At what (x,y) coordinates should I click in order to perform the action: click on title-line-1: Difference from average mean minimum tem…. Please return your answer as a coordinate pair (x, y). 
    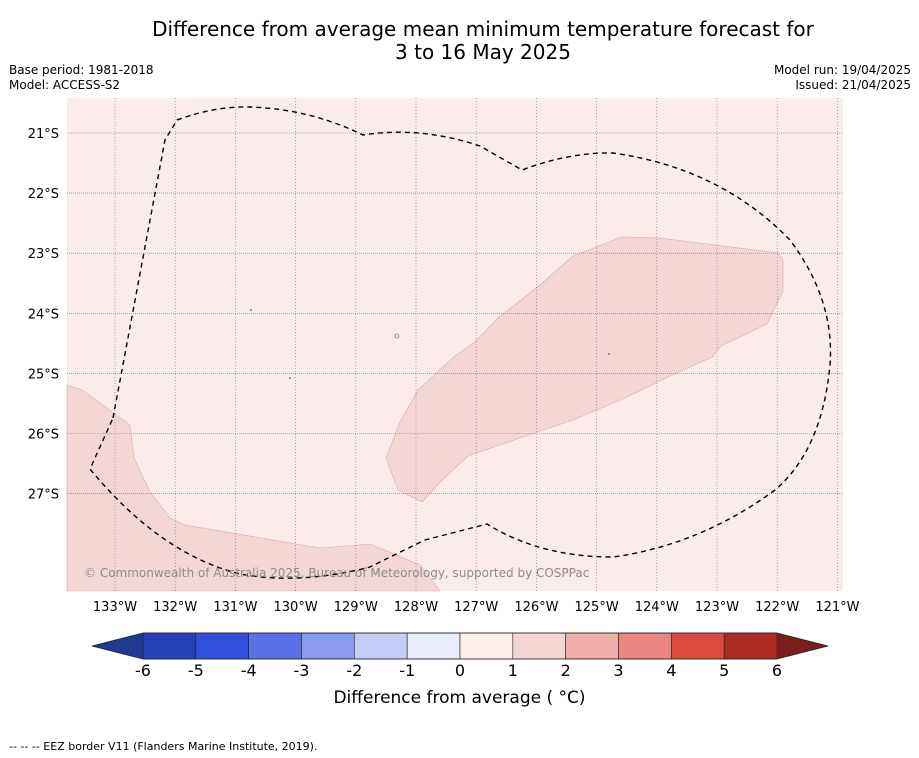
    Looking at the image, I should click on (483, 29).